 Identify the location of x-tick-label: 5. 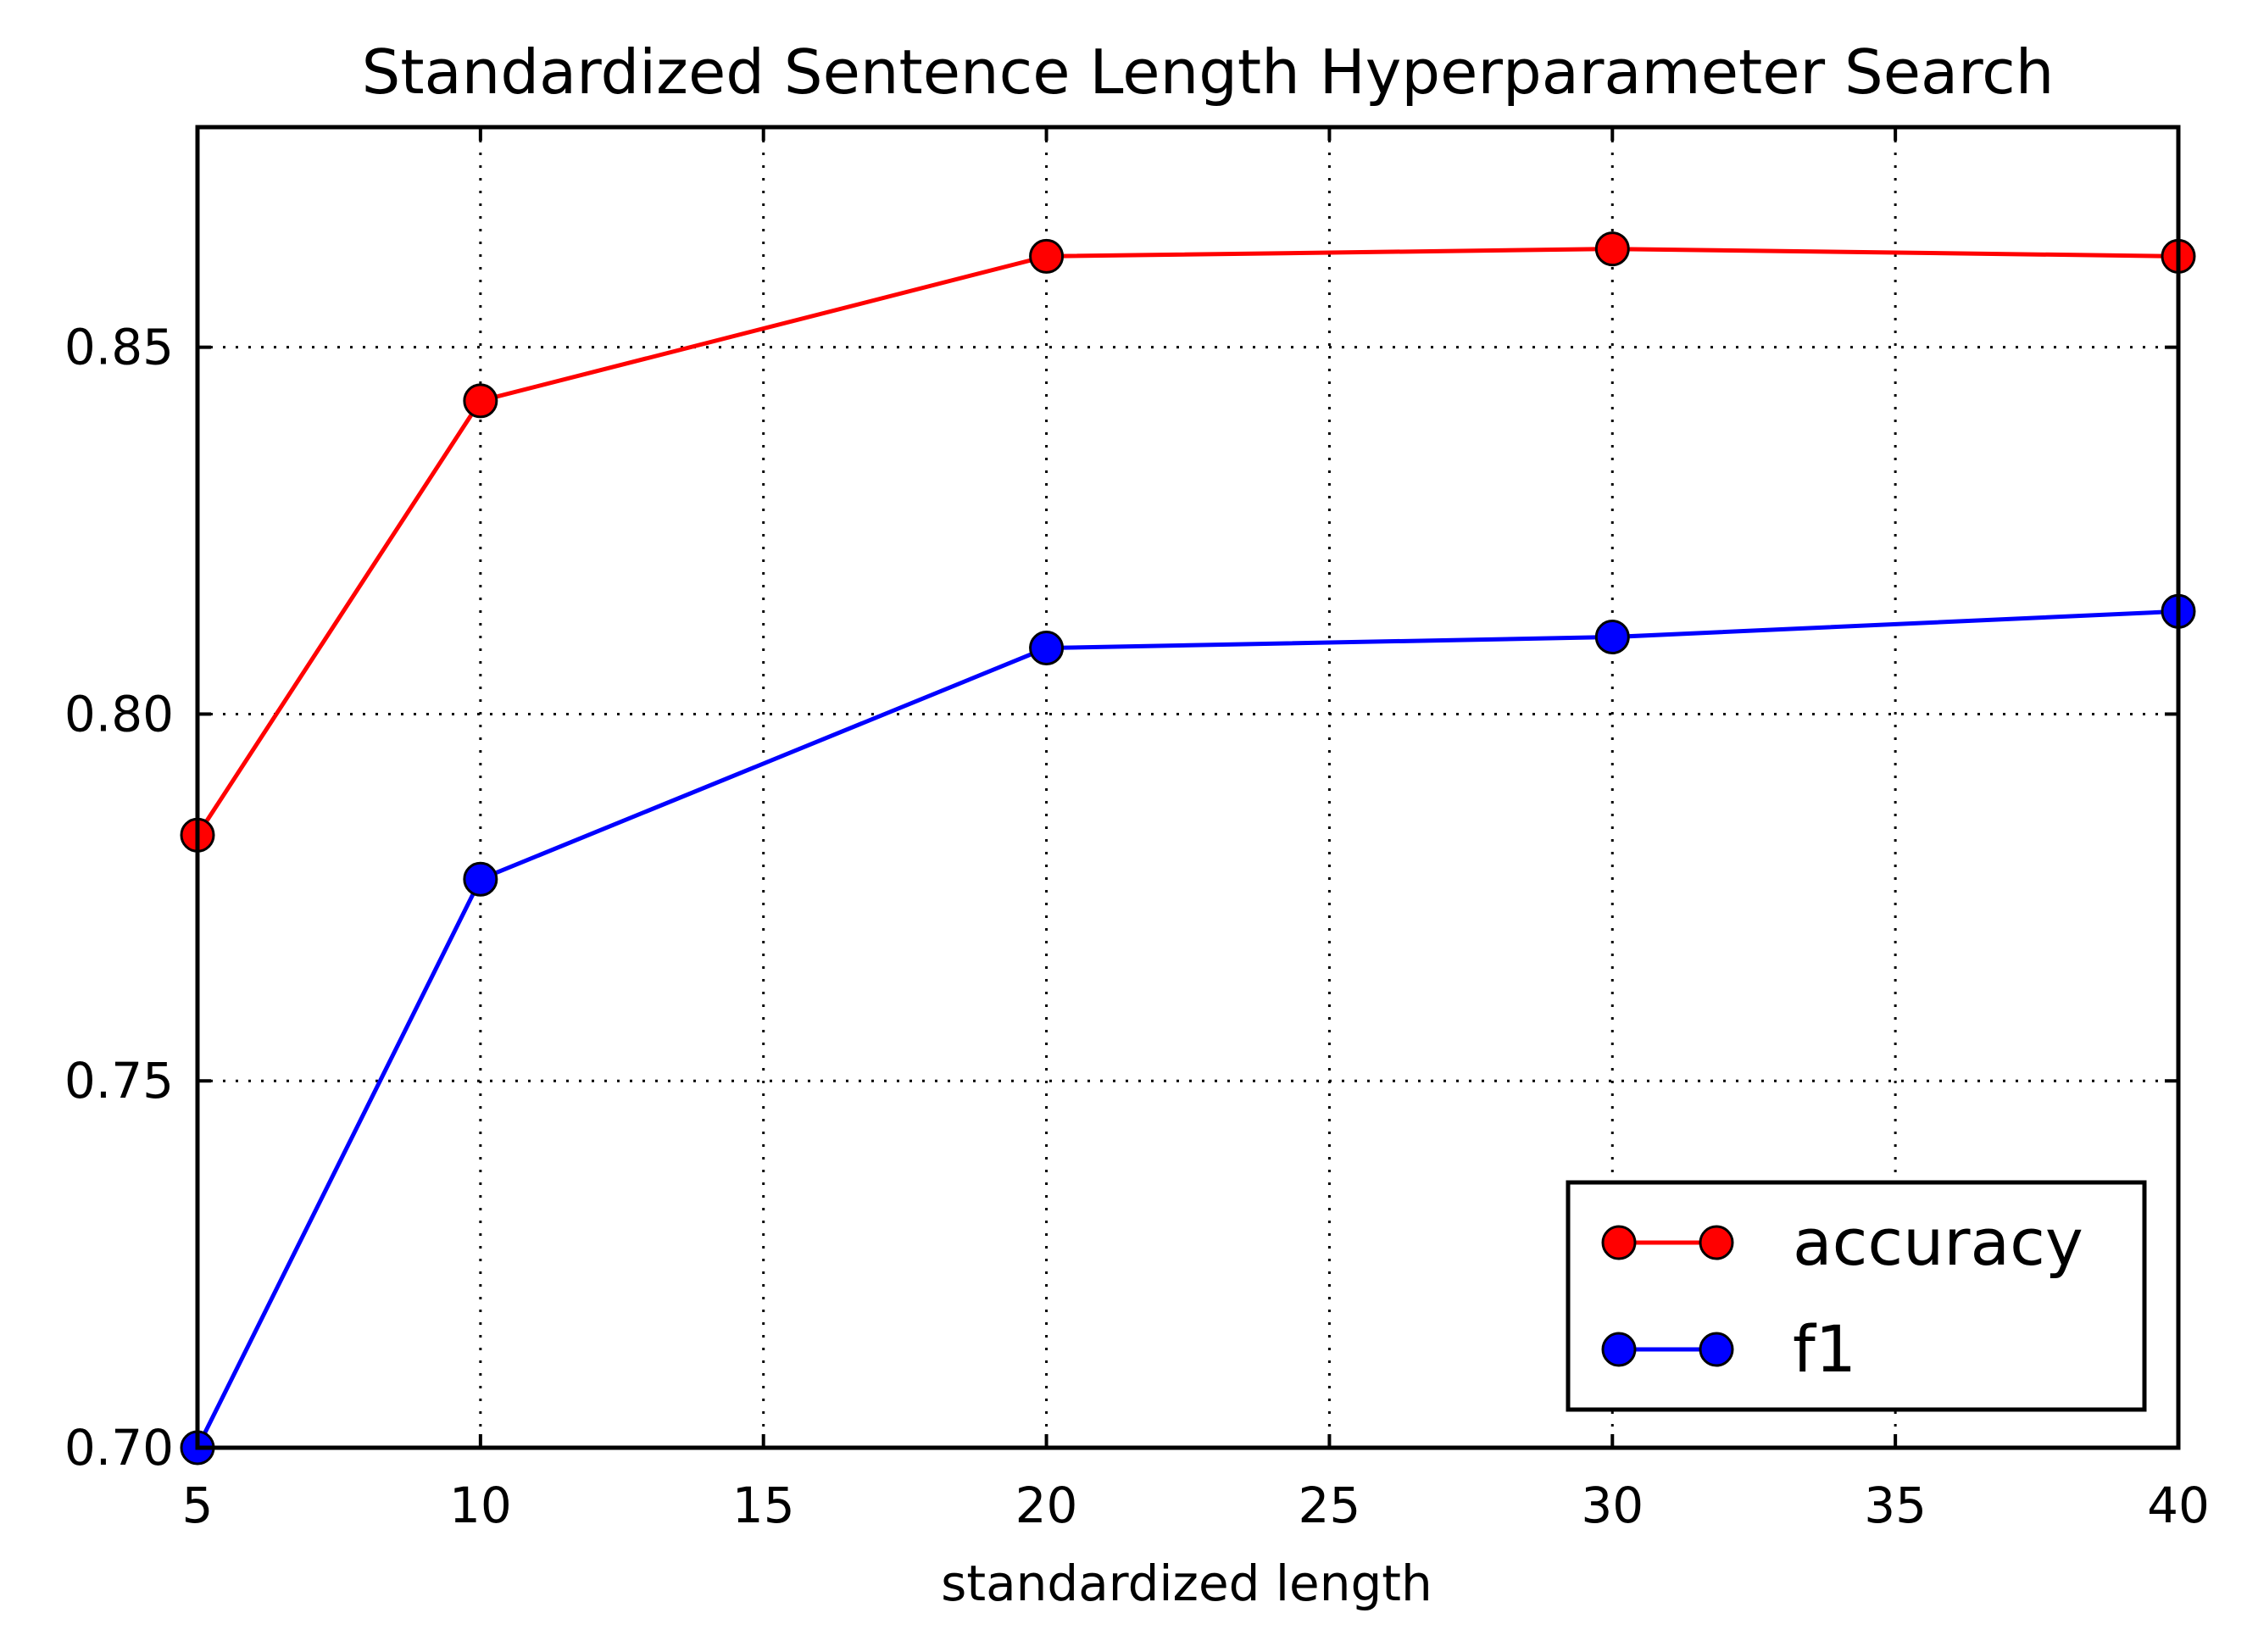
(198, 1505).